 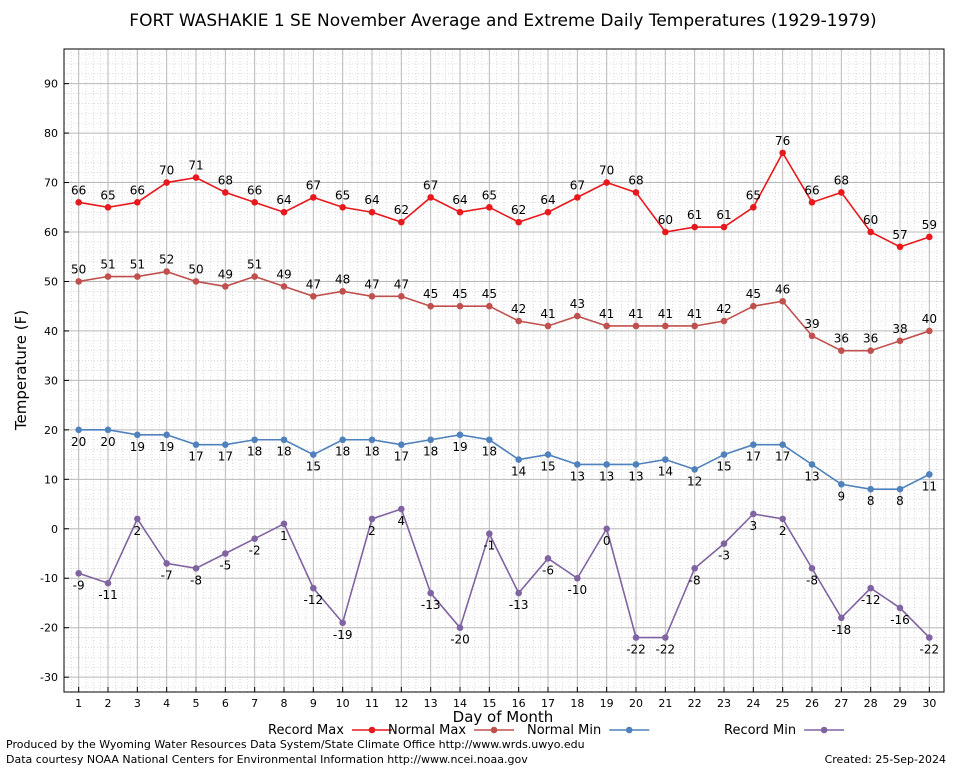 I want to click on record-min-value-label: -12, so click(x=314, y=600).